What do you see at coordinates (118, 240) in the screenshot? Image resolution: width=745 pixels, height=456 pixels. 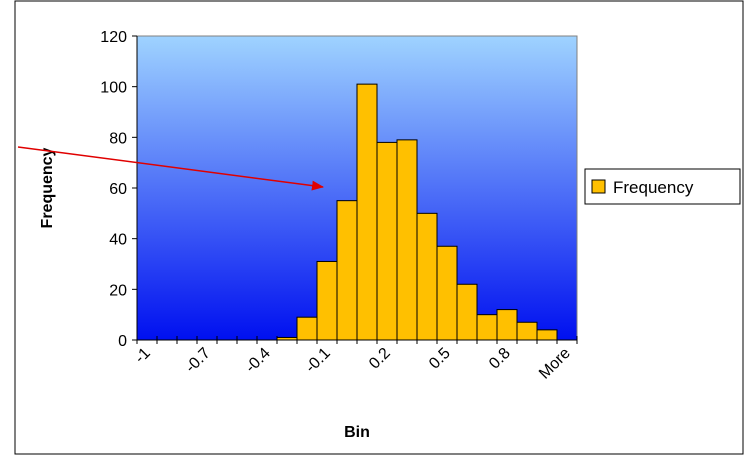 I see `y-tick-label: 40` at bounding box center [118, 240].